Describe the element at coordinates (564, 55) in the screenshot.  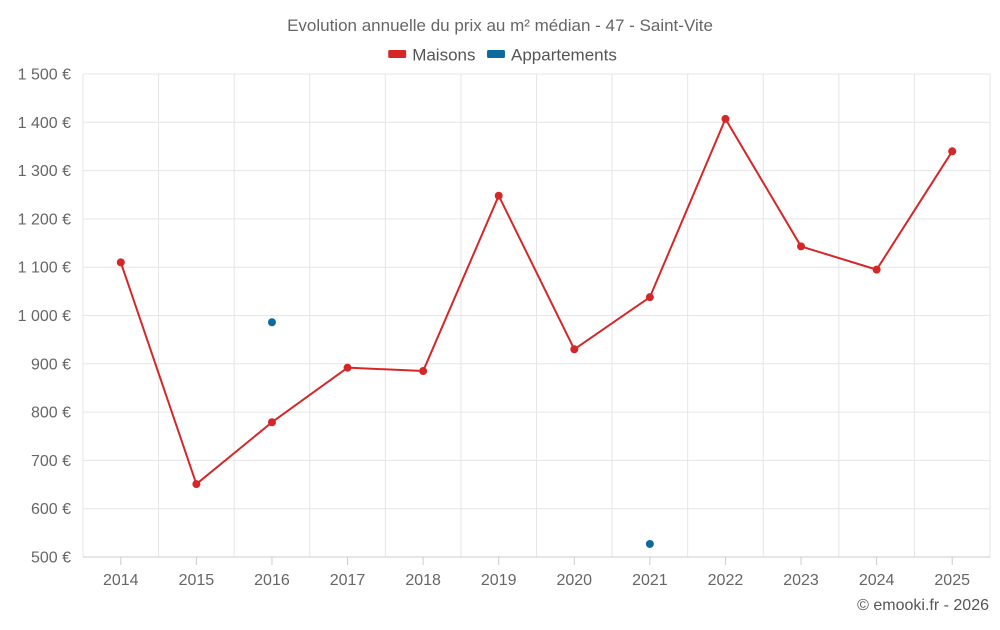
I see `legend-label-appartements: Appartements` at that location.